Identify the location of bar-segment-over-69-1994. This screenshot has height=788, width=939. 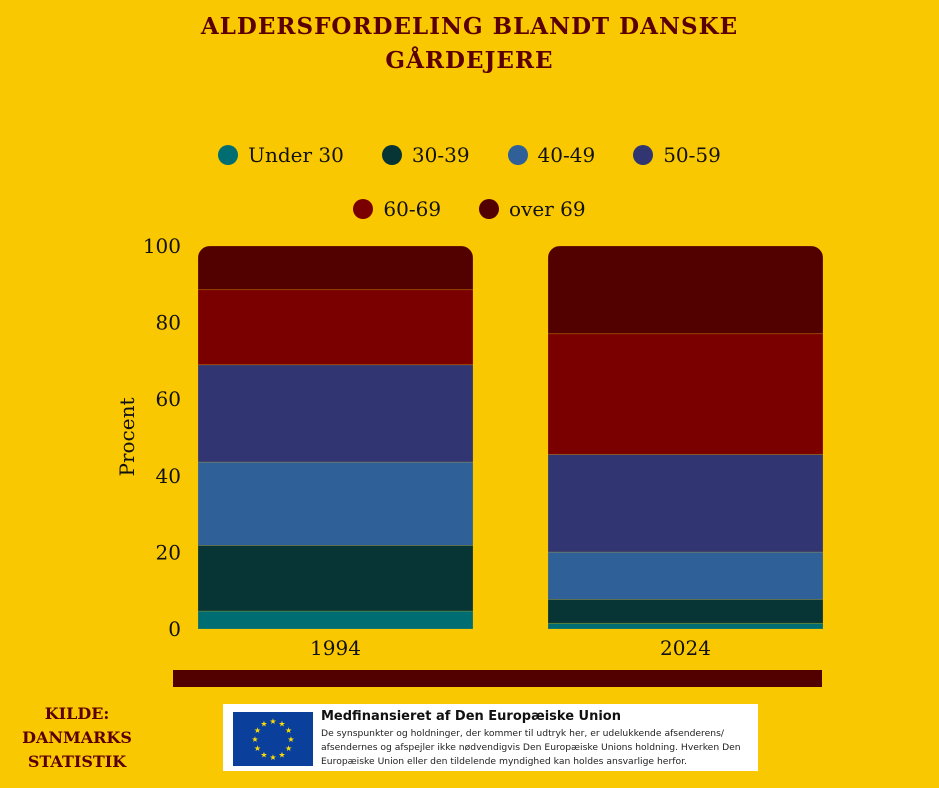
(335, 268).